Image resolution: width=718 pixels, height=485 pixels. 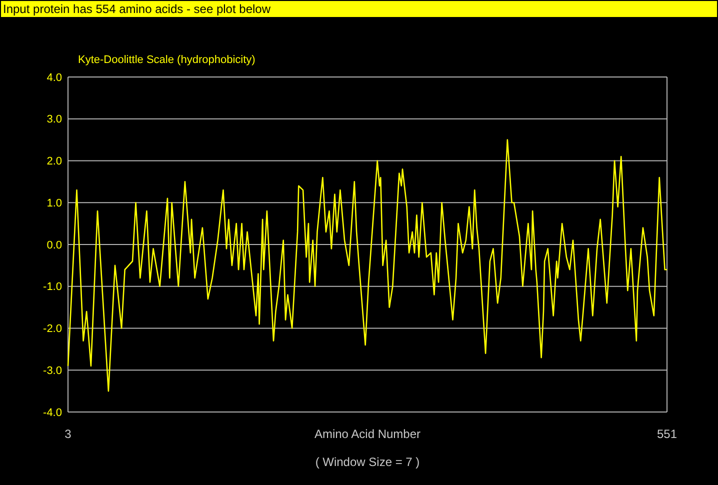 What do you see at coordinates (52, 412) in the screenshot?
I see `y-tick-label: -4.0` at bounding box center [52, 412].